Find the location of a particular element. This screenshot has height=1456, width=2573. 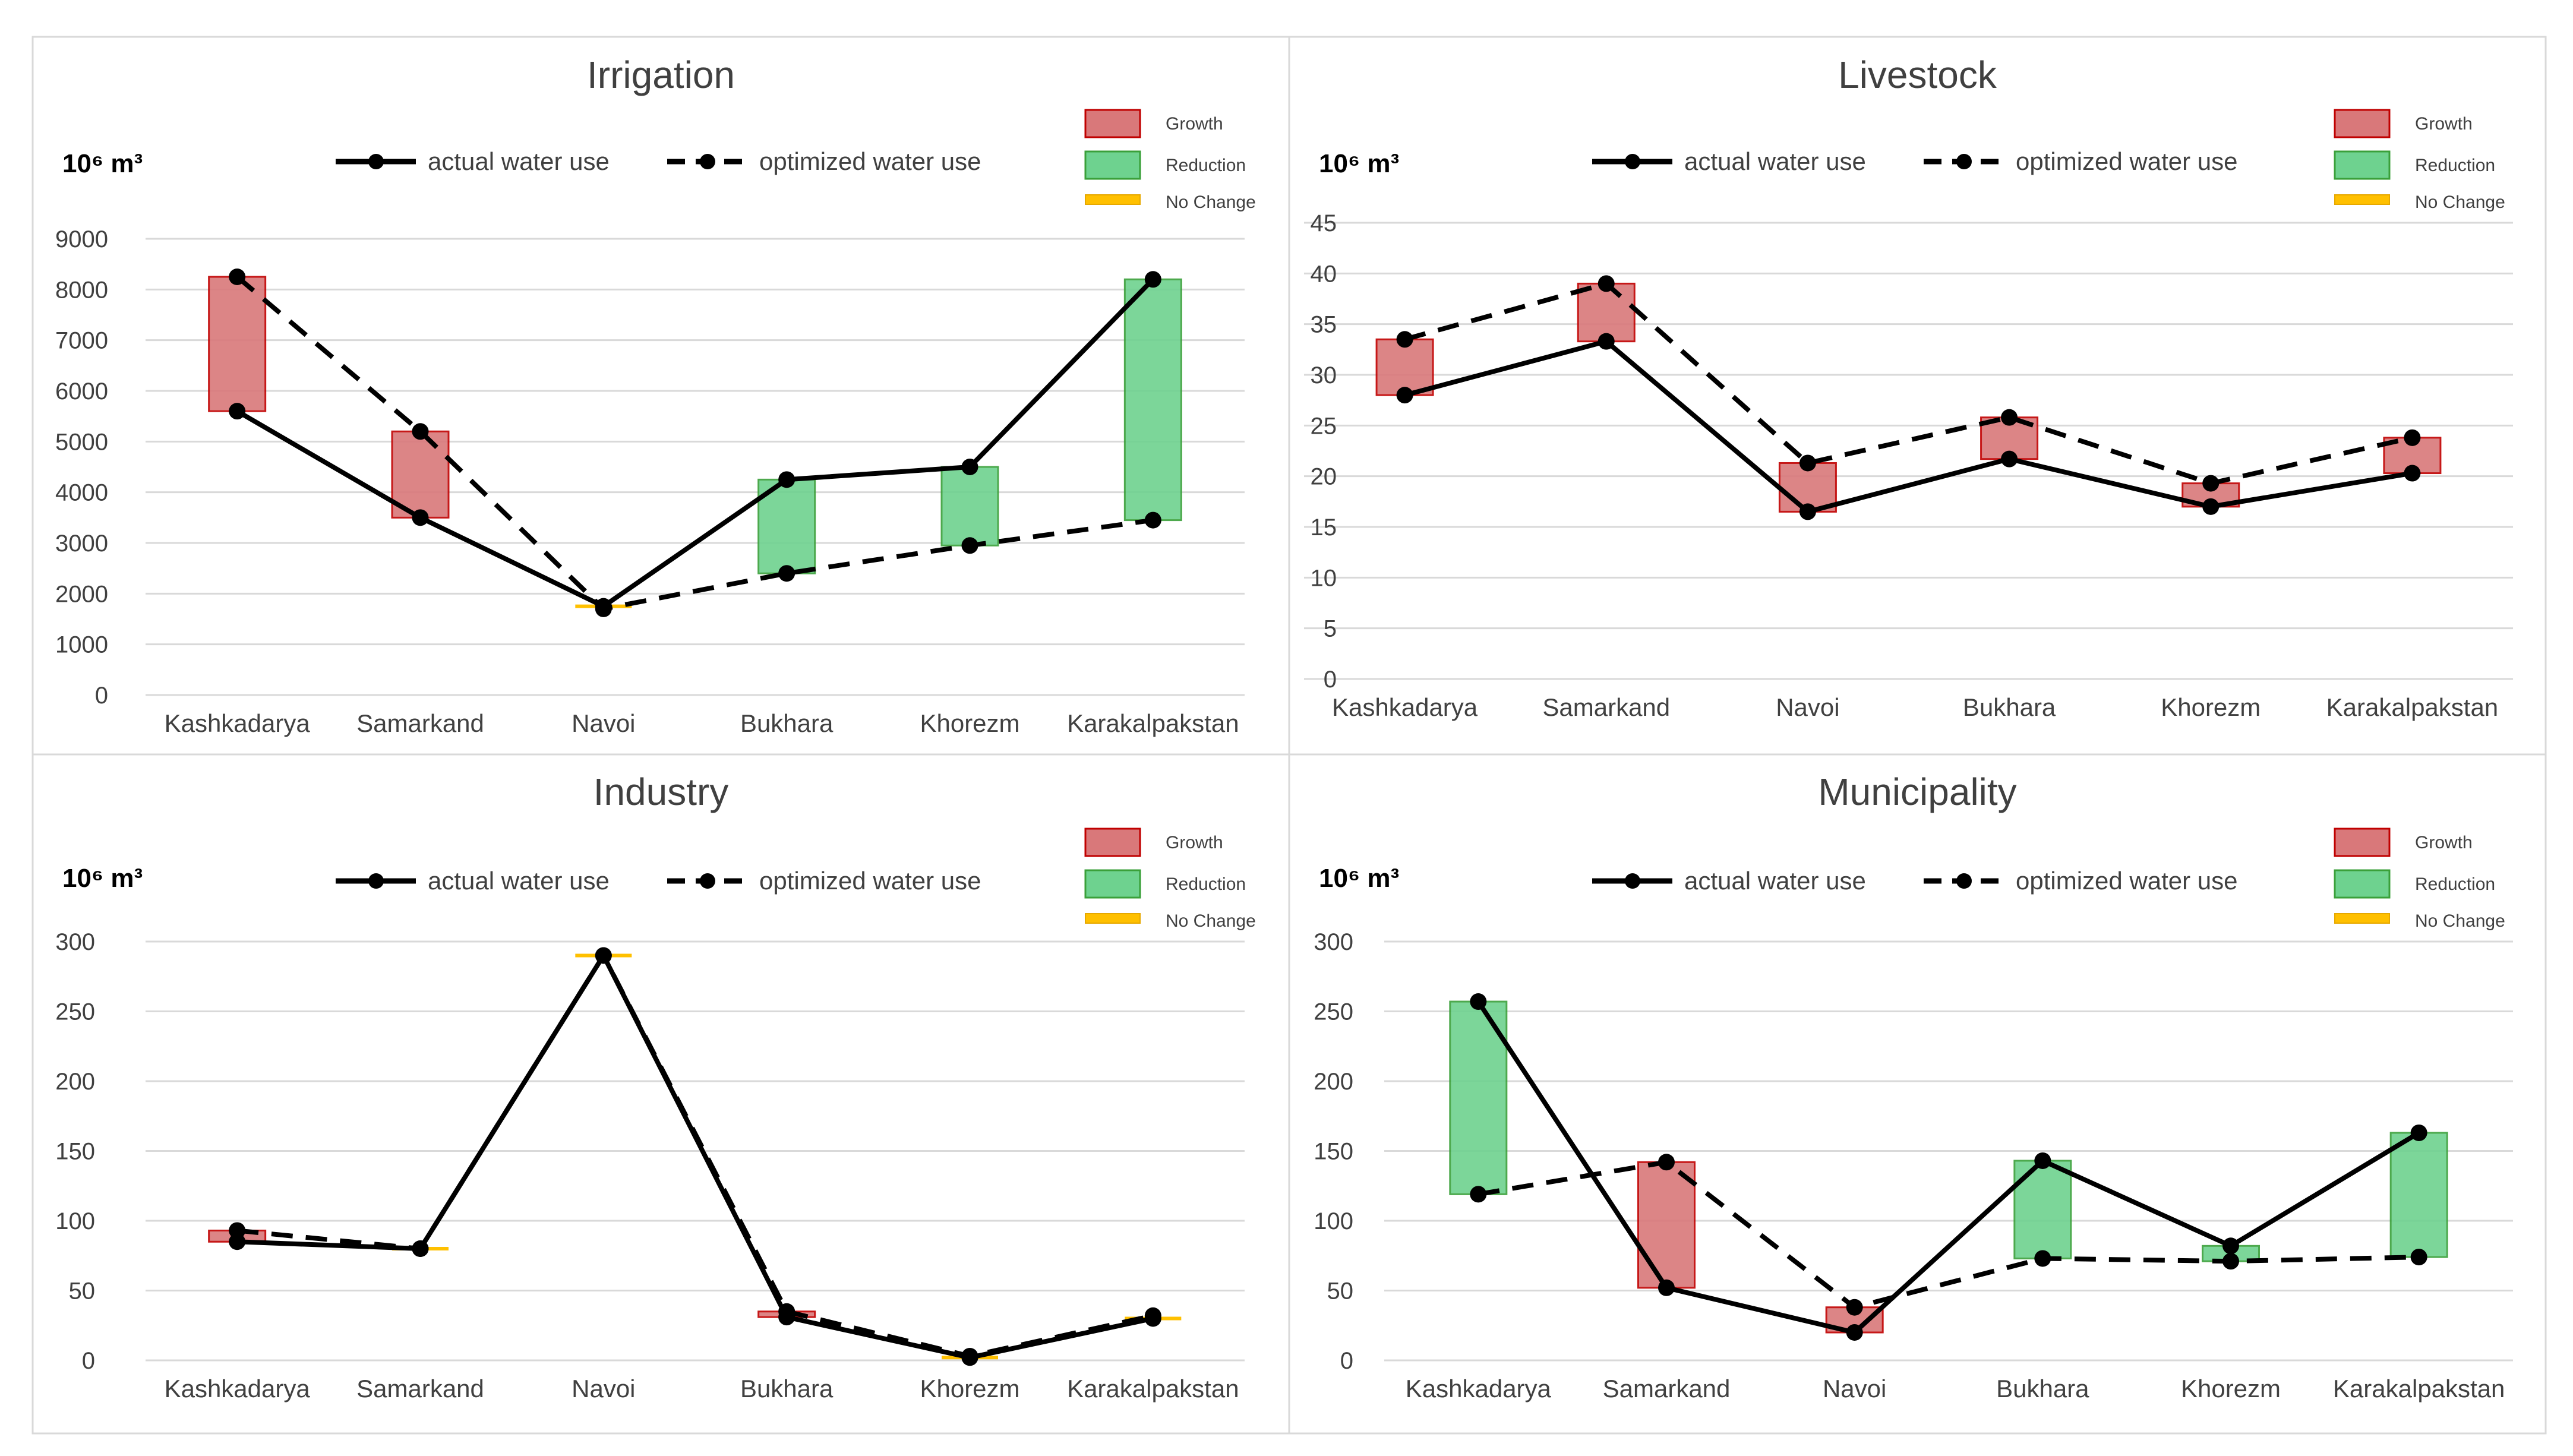

livestock-legend-nochange-label: No Change is located at coordinates (2460, 202).